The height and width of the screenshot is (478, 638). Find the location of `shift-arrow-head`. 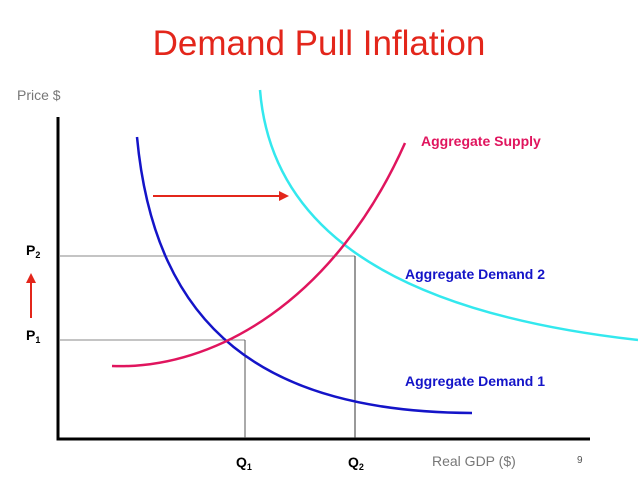

shift-arrow-head is located at coordinates (284, 196).